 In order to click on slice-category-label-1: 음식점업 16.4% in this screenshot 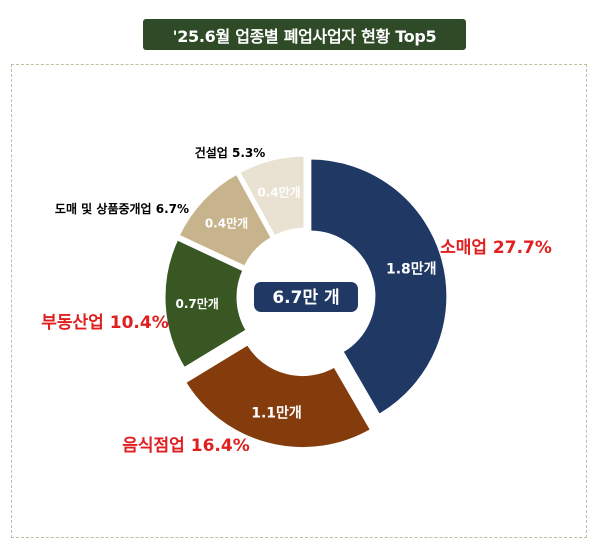, I will do `click(185, 446)`.